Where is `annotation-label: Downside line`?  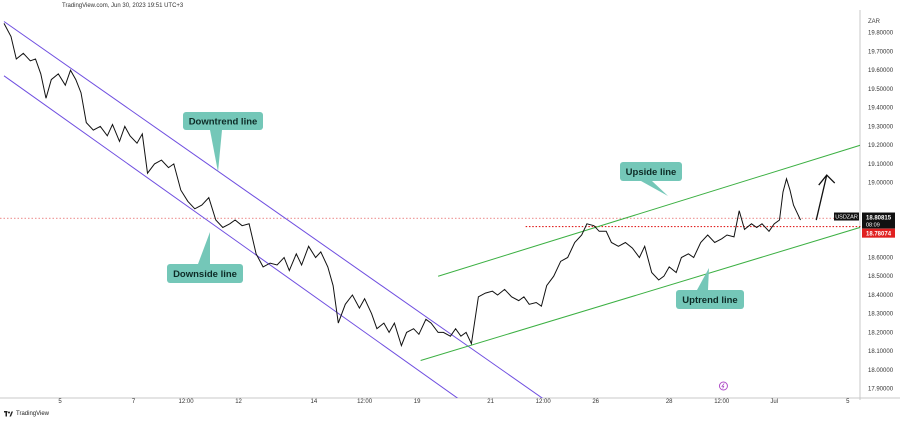
annotation-label: Downside line is located at coordinates (205, 274).